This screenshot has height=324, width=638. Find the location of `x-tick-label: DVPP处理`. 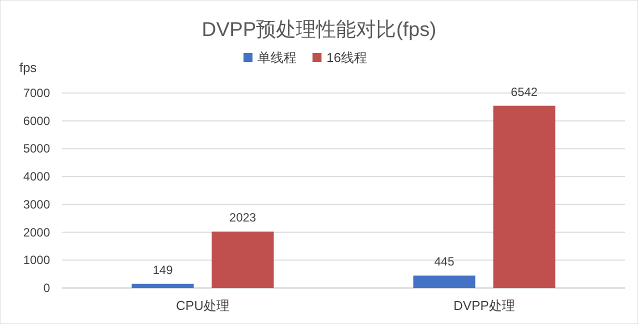

x-tick-label: DVPP处理 is located at coordinates (484, 305).